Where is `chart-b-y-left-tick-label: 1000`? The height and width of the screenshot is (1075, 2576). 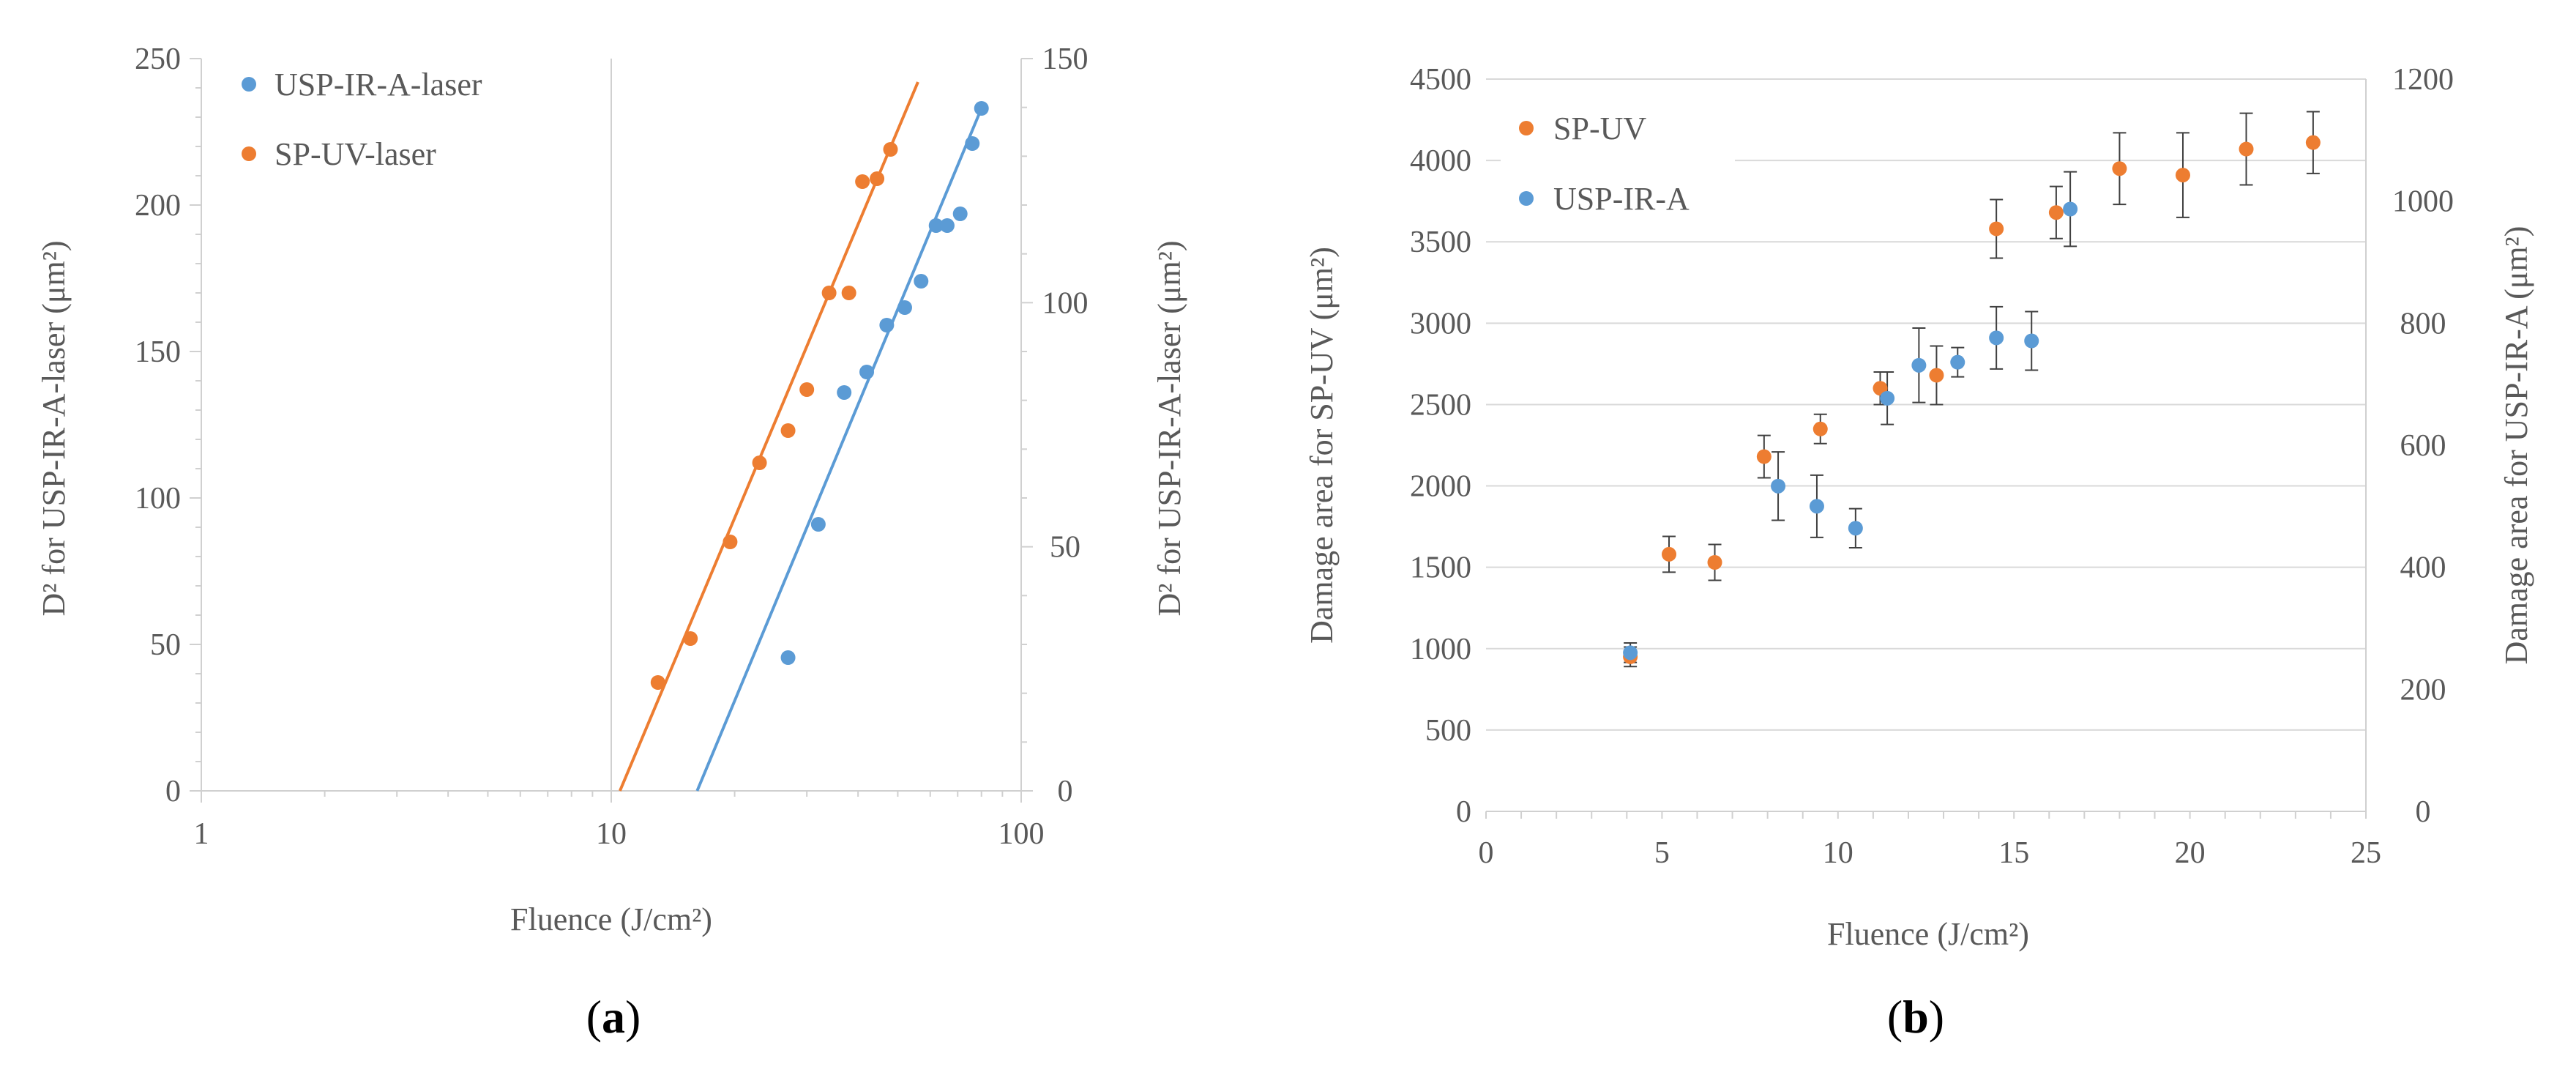
chart-b-y-left-tick-label: 1000 is located at coordinates (1440, 649).